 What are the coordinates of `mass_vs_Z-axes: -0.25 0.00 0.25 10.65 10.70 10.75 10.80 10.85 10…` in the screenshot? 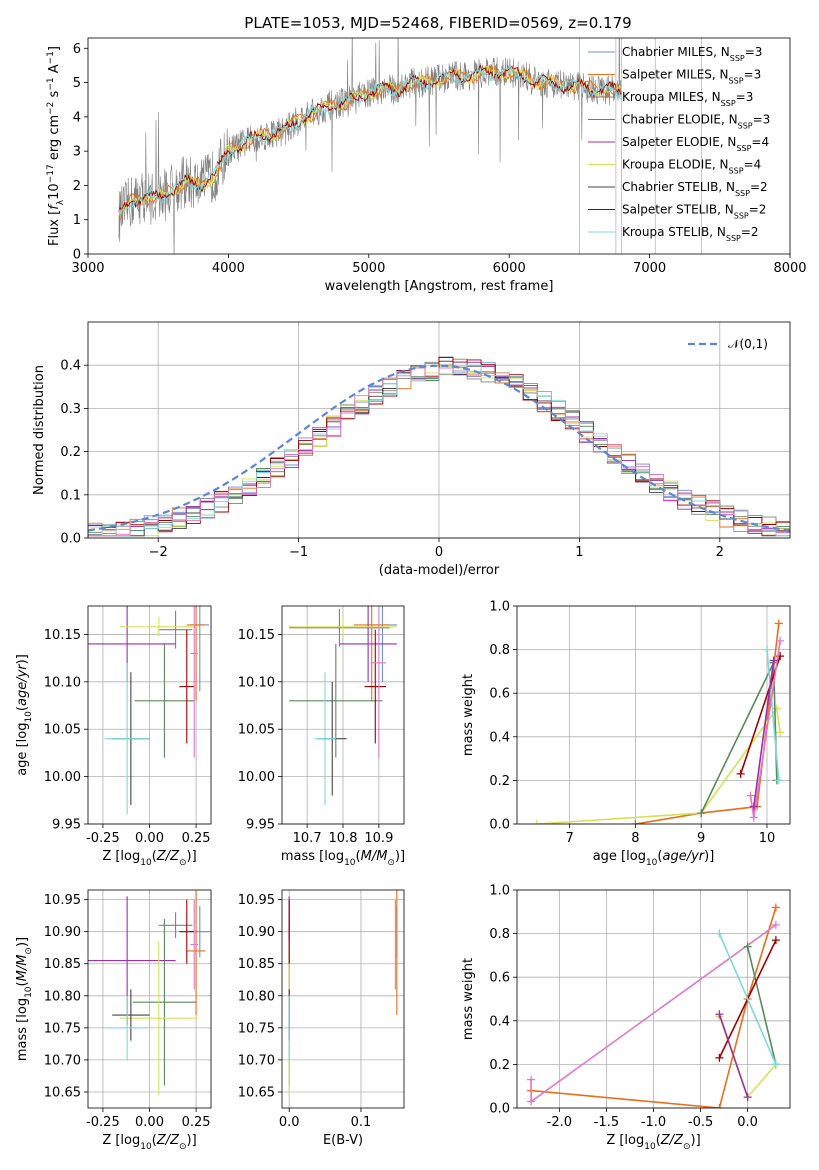 It's located at (127, 1010).